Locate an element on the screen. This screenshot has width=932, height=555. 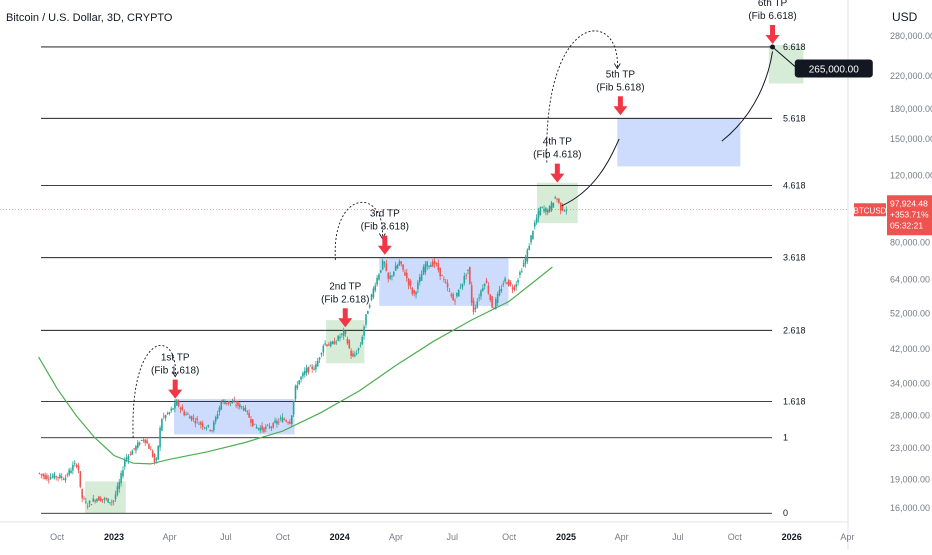
symbol-tag: BTCUSD is located at coordinates (870, 210).